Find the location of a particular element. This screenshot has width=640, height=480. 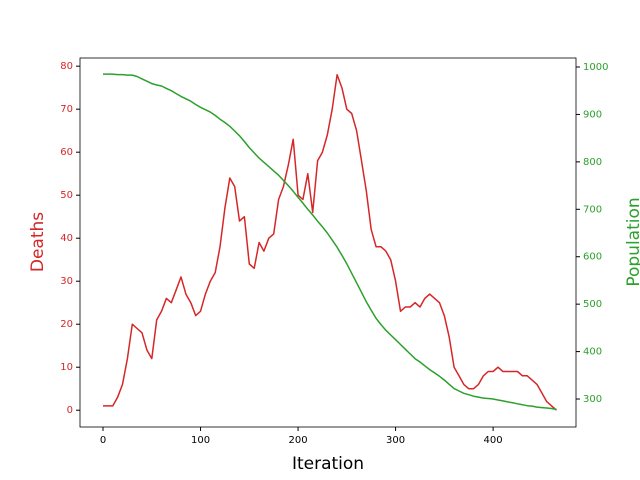

x-tick-label: 300 is located at coordinates (395, 440).